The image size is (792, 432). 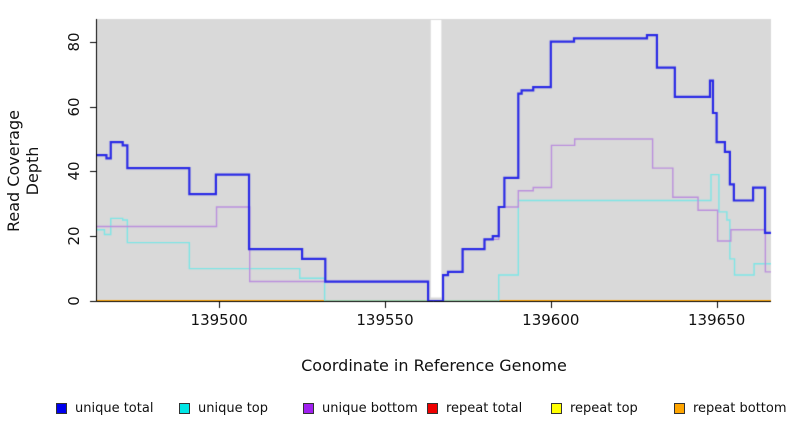 What do you see at coordinates (740, 408) in the screenshot?
I see `legend-label: repeat bottom` at bounding box center [740, 408].